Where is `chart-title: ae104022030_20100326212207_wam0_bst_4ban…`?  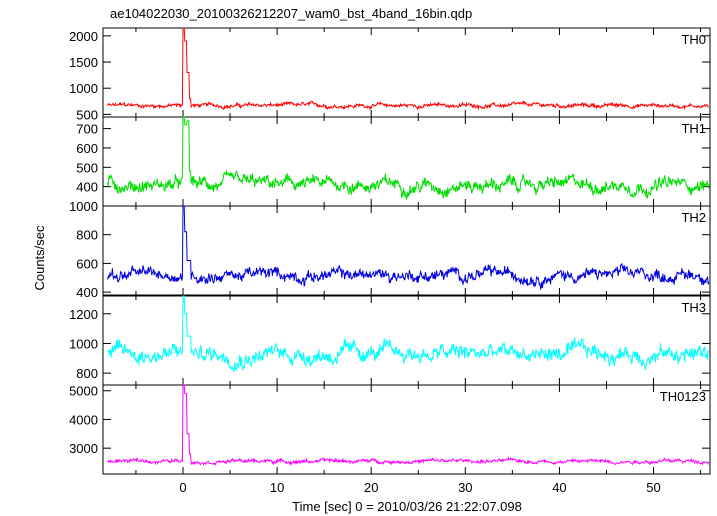 chart-title: ae104022030_20100326212207_wam0_bst_4ban… is located at coordinates (291, 13).